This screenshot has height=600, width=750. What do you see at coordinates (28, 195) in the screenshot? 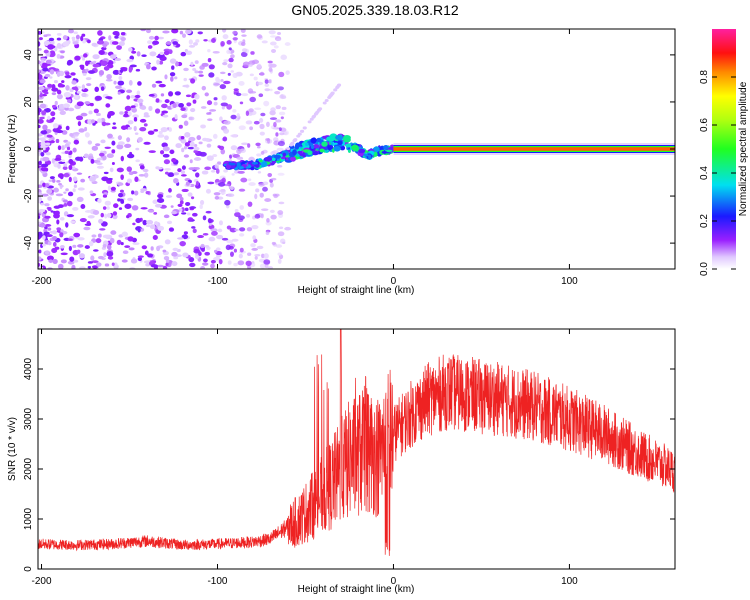
I see `spectrogram-y-tick-label: -20` at bounding box center [28, 195].